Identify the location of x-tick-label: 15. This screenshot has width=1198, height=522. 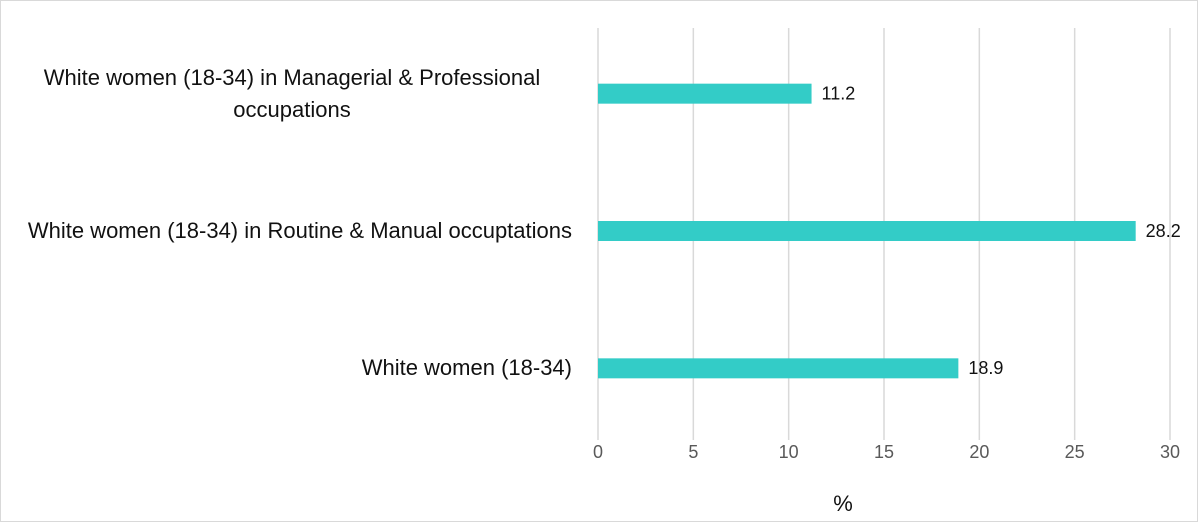
(884, 452).